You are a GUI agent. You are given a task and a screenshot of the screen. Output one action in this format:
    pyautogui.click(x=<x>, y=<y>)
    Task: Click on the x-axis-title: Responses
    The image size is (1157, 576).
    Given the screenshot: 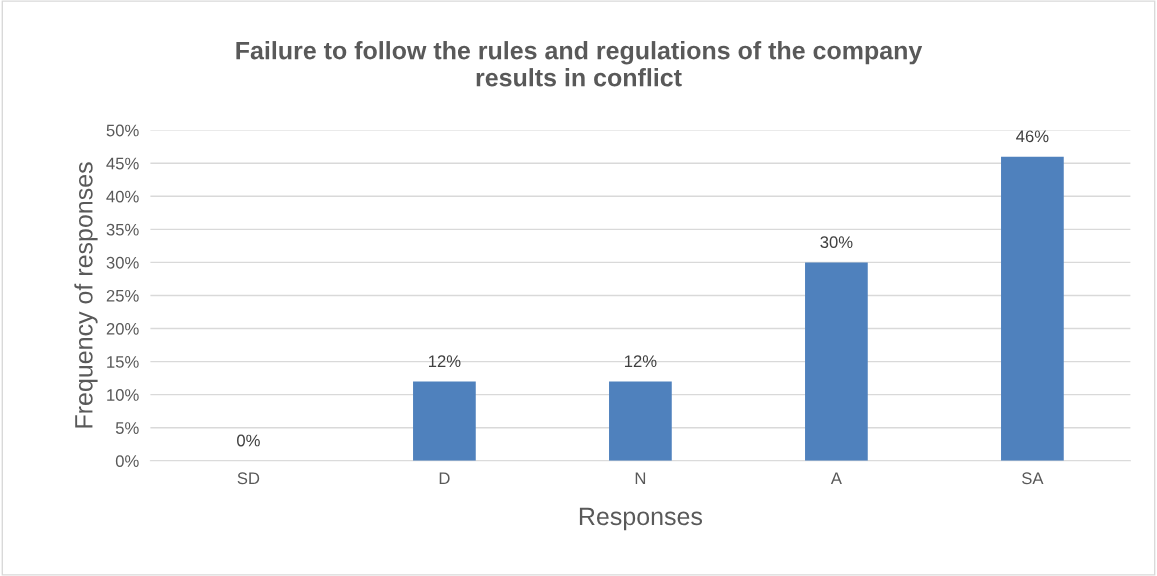 What is the action you would take?
    pyautogui.click(x=641, y=519)
    